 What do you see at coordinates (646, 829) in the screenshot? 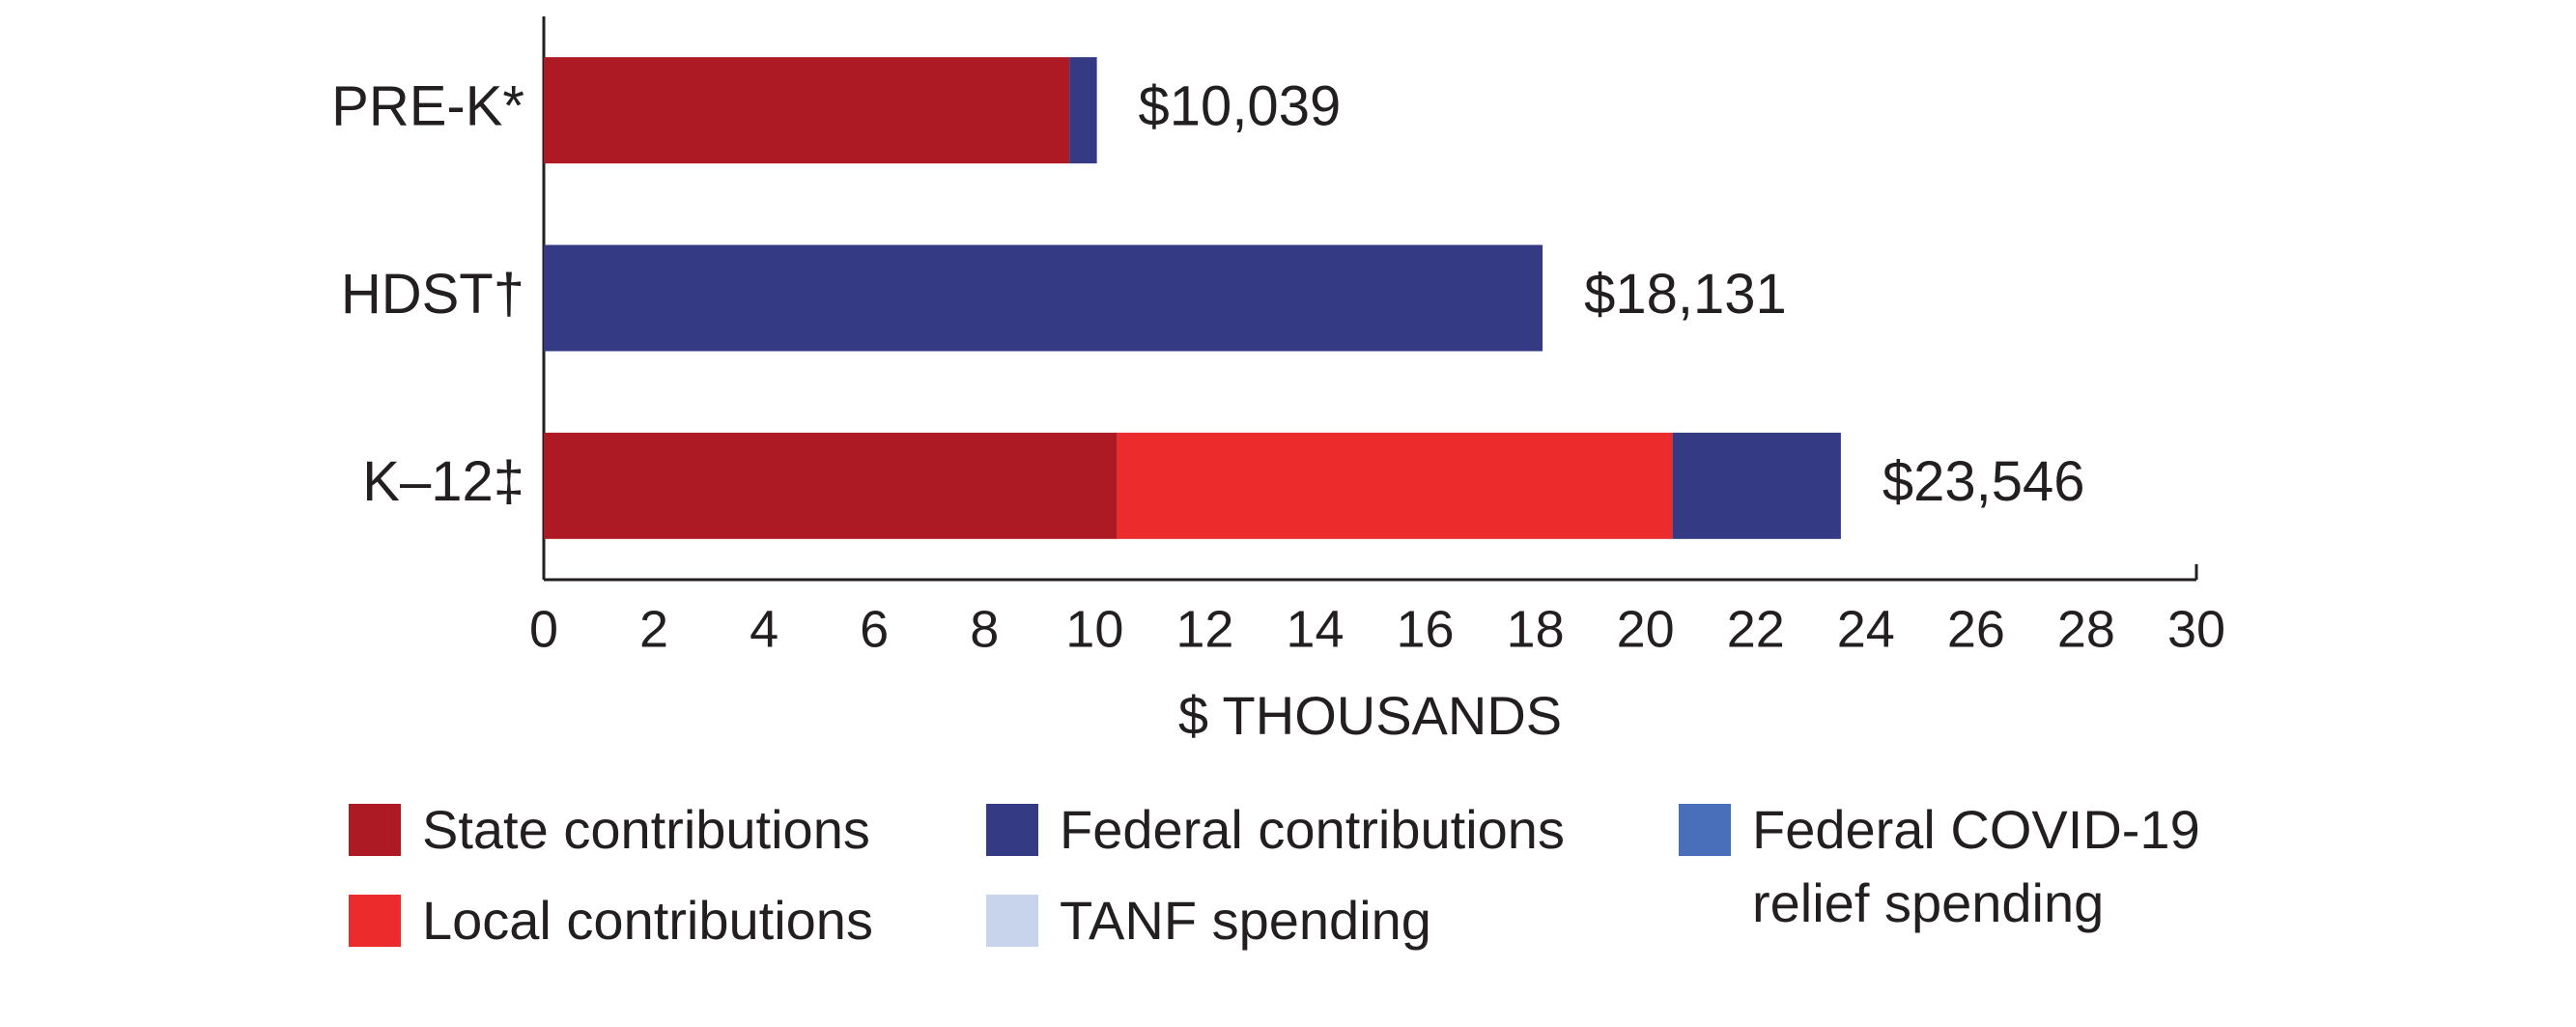
I see `legend-label: State contributions` at bounding box center [646, 829].